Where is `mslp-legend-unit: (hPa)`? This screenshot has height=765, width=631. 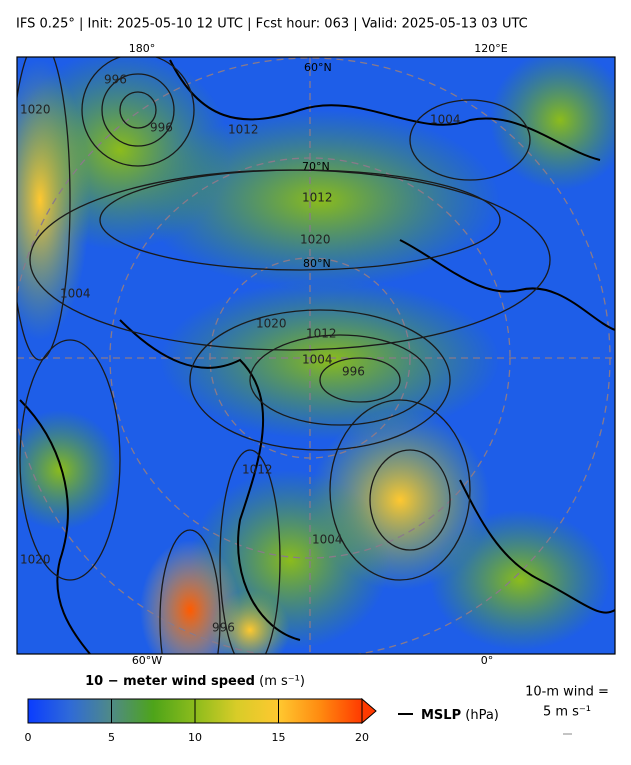
mslp-legend-unit: (hPa) is located at coordinates (482, 715).